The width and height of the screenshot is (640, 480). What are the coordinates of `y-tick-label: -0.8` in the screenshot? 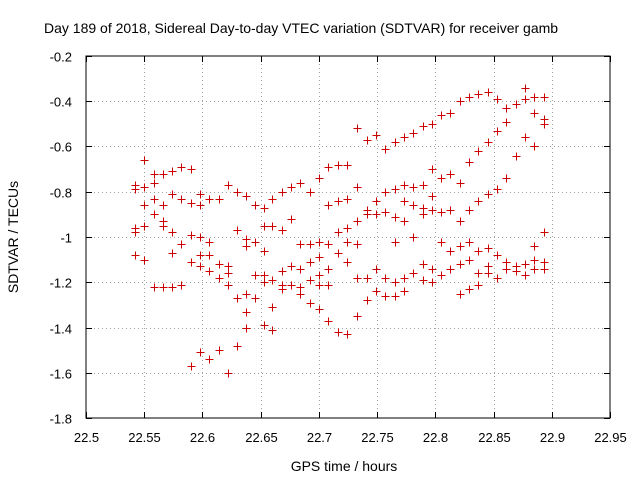 It's located at (61, 193).